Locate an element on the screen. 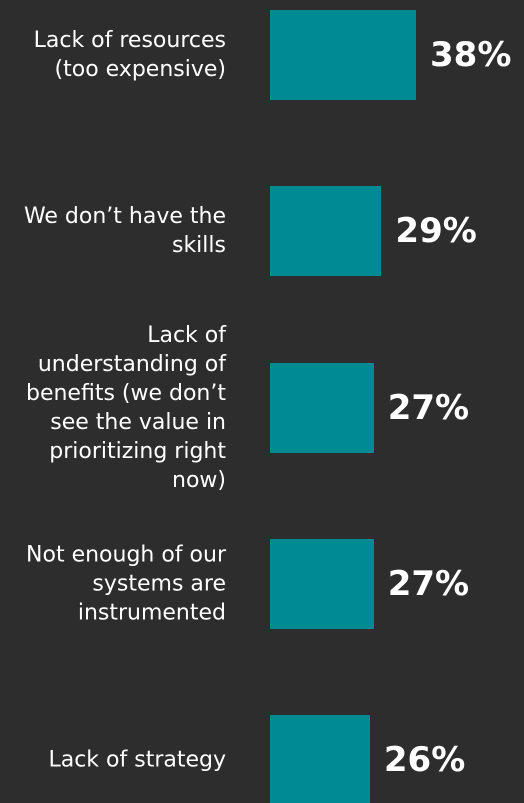 The image size is (524, 803). category-label: Lack of strategy is located at coordinates (137, 760).